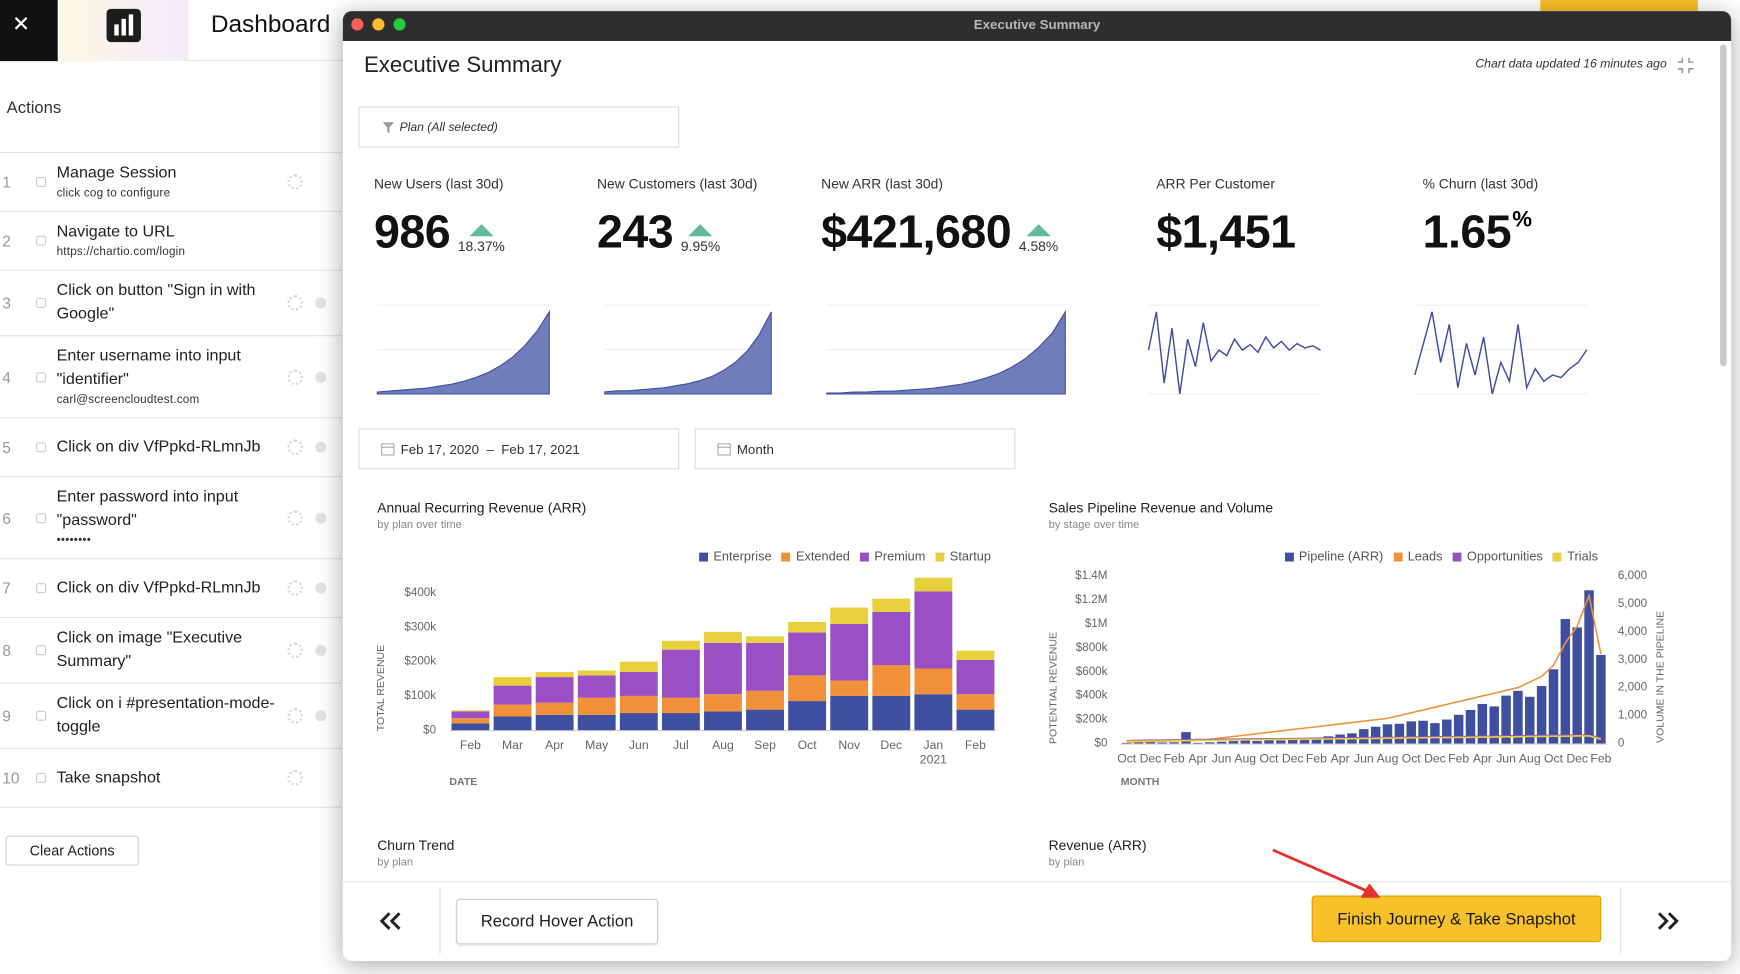  Describe the element at coordinates (440, 921) in the screenshot. I see `separator` at that location.